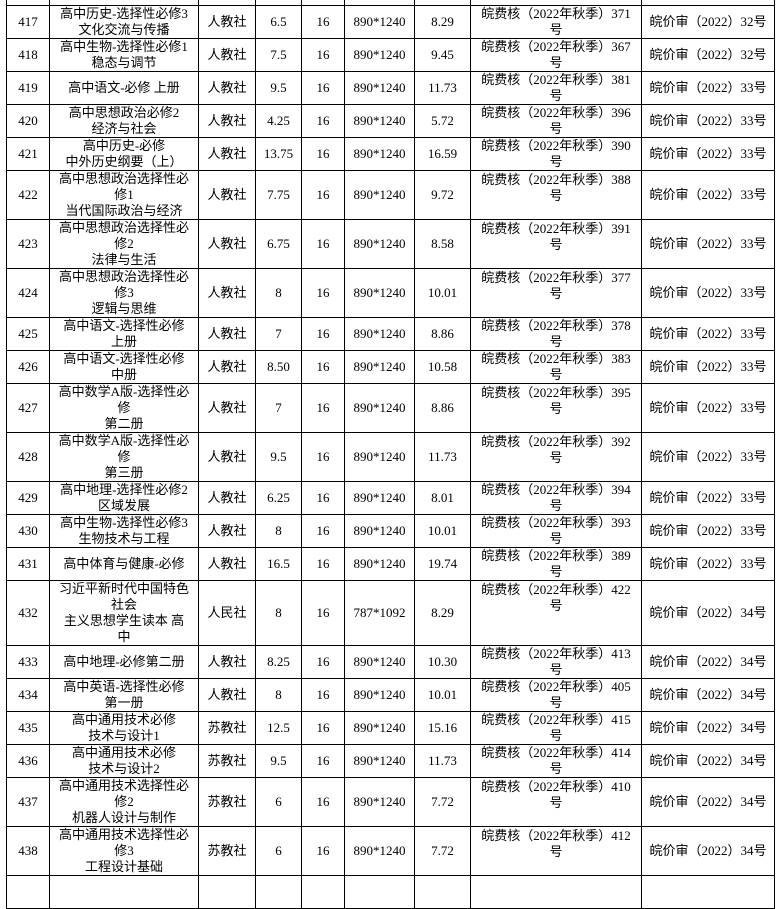  I want to click on cell-fee-approval-number: 皖费核（2022年秋季）405 号, so click(556, 695).